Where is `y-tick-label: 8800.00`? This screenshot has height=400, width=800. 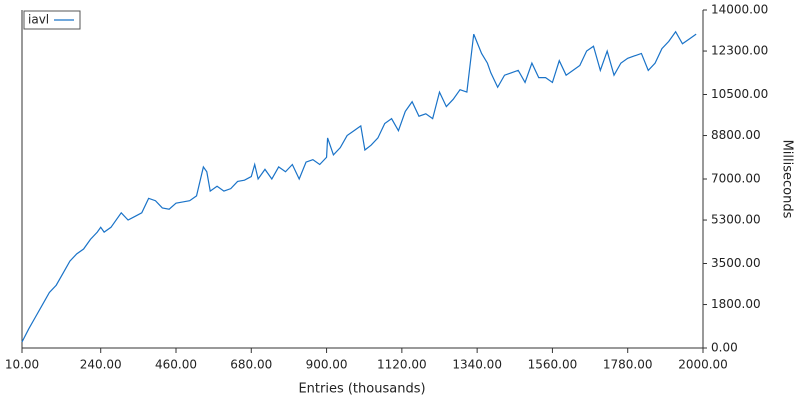 y-tick-label: 8800.00 is located at coordinates (736, 135).